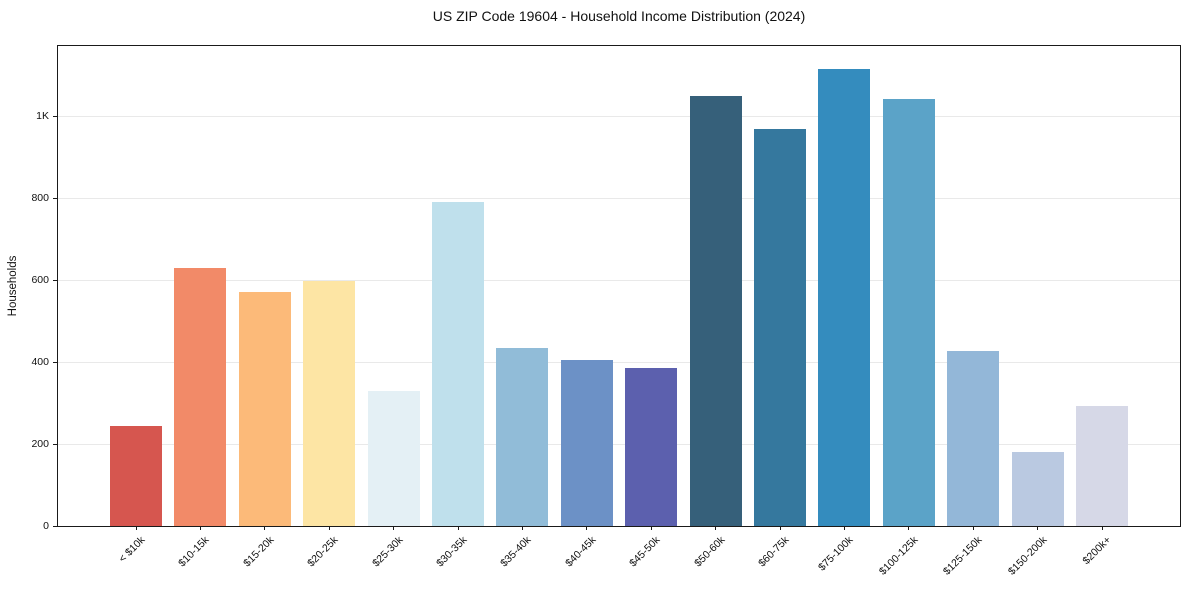  Describe the element at coordinates (132, 549) in the screenshot. I see `x-axis-tick-label: < $10k` at that location.